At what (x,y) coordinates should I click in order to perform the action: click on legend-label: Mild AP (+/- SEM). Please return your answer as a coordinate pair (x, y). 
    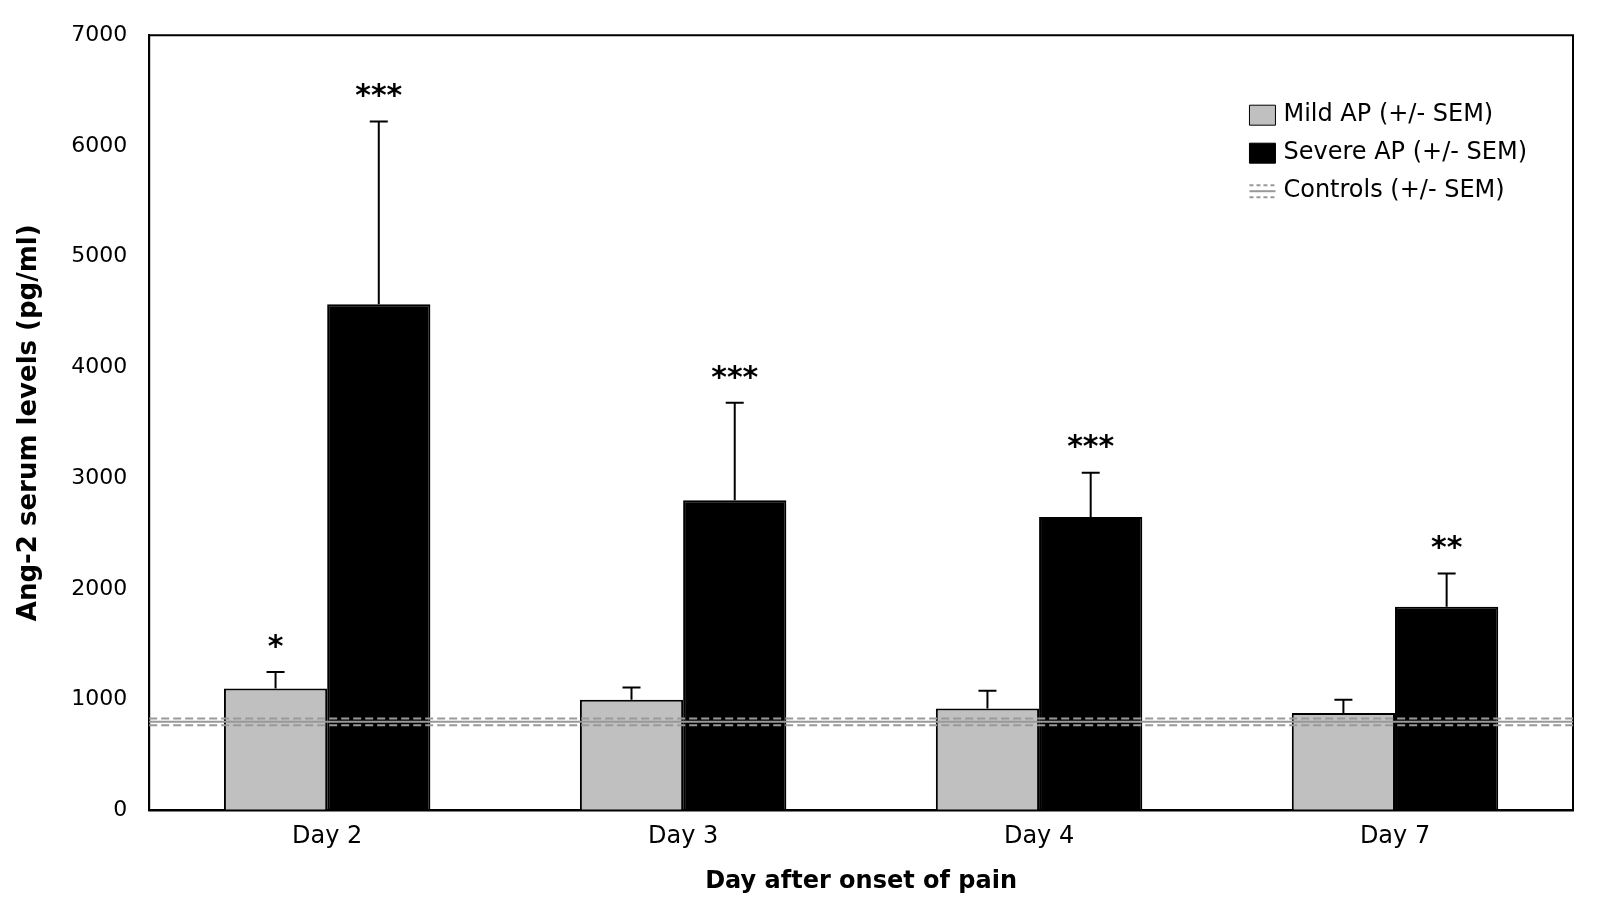
    Looking at the image, I should click on (1388, 113).